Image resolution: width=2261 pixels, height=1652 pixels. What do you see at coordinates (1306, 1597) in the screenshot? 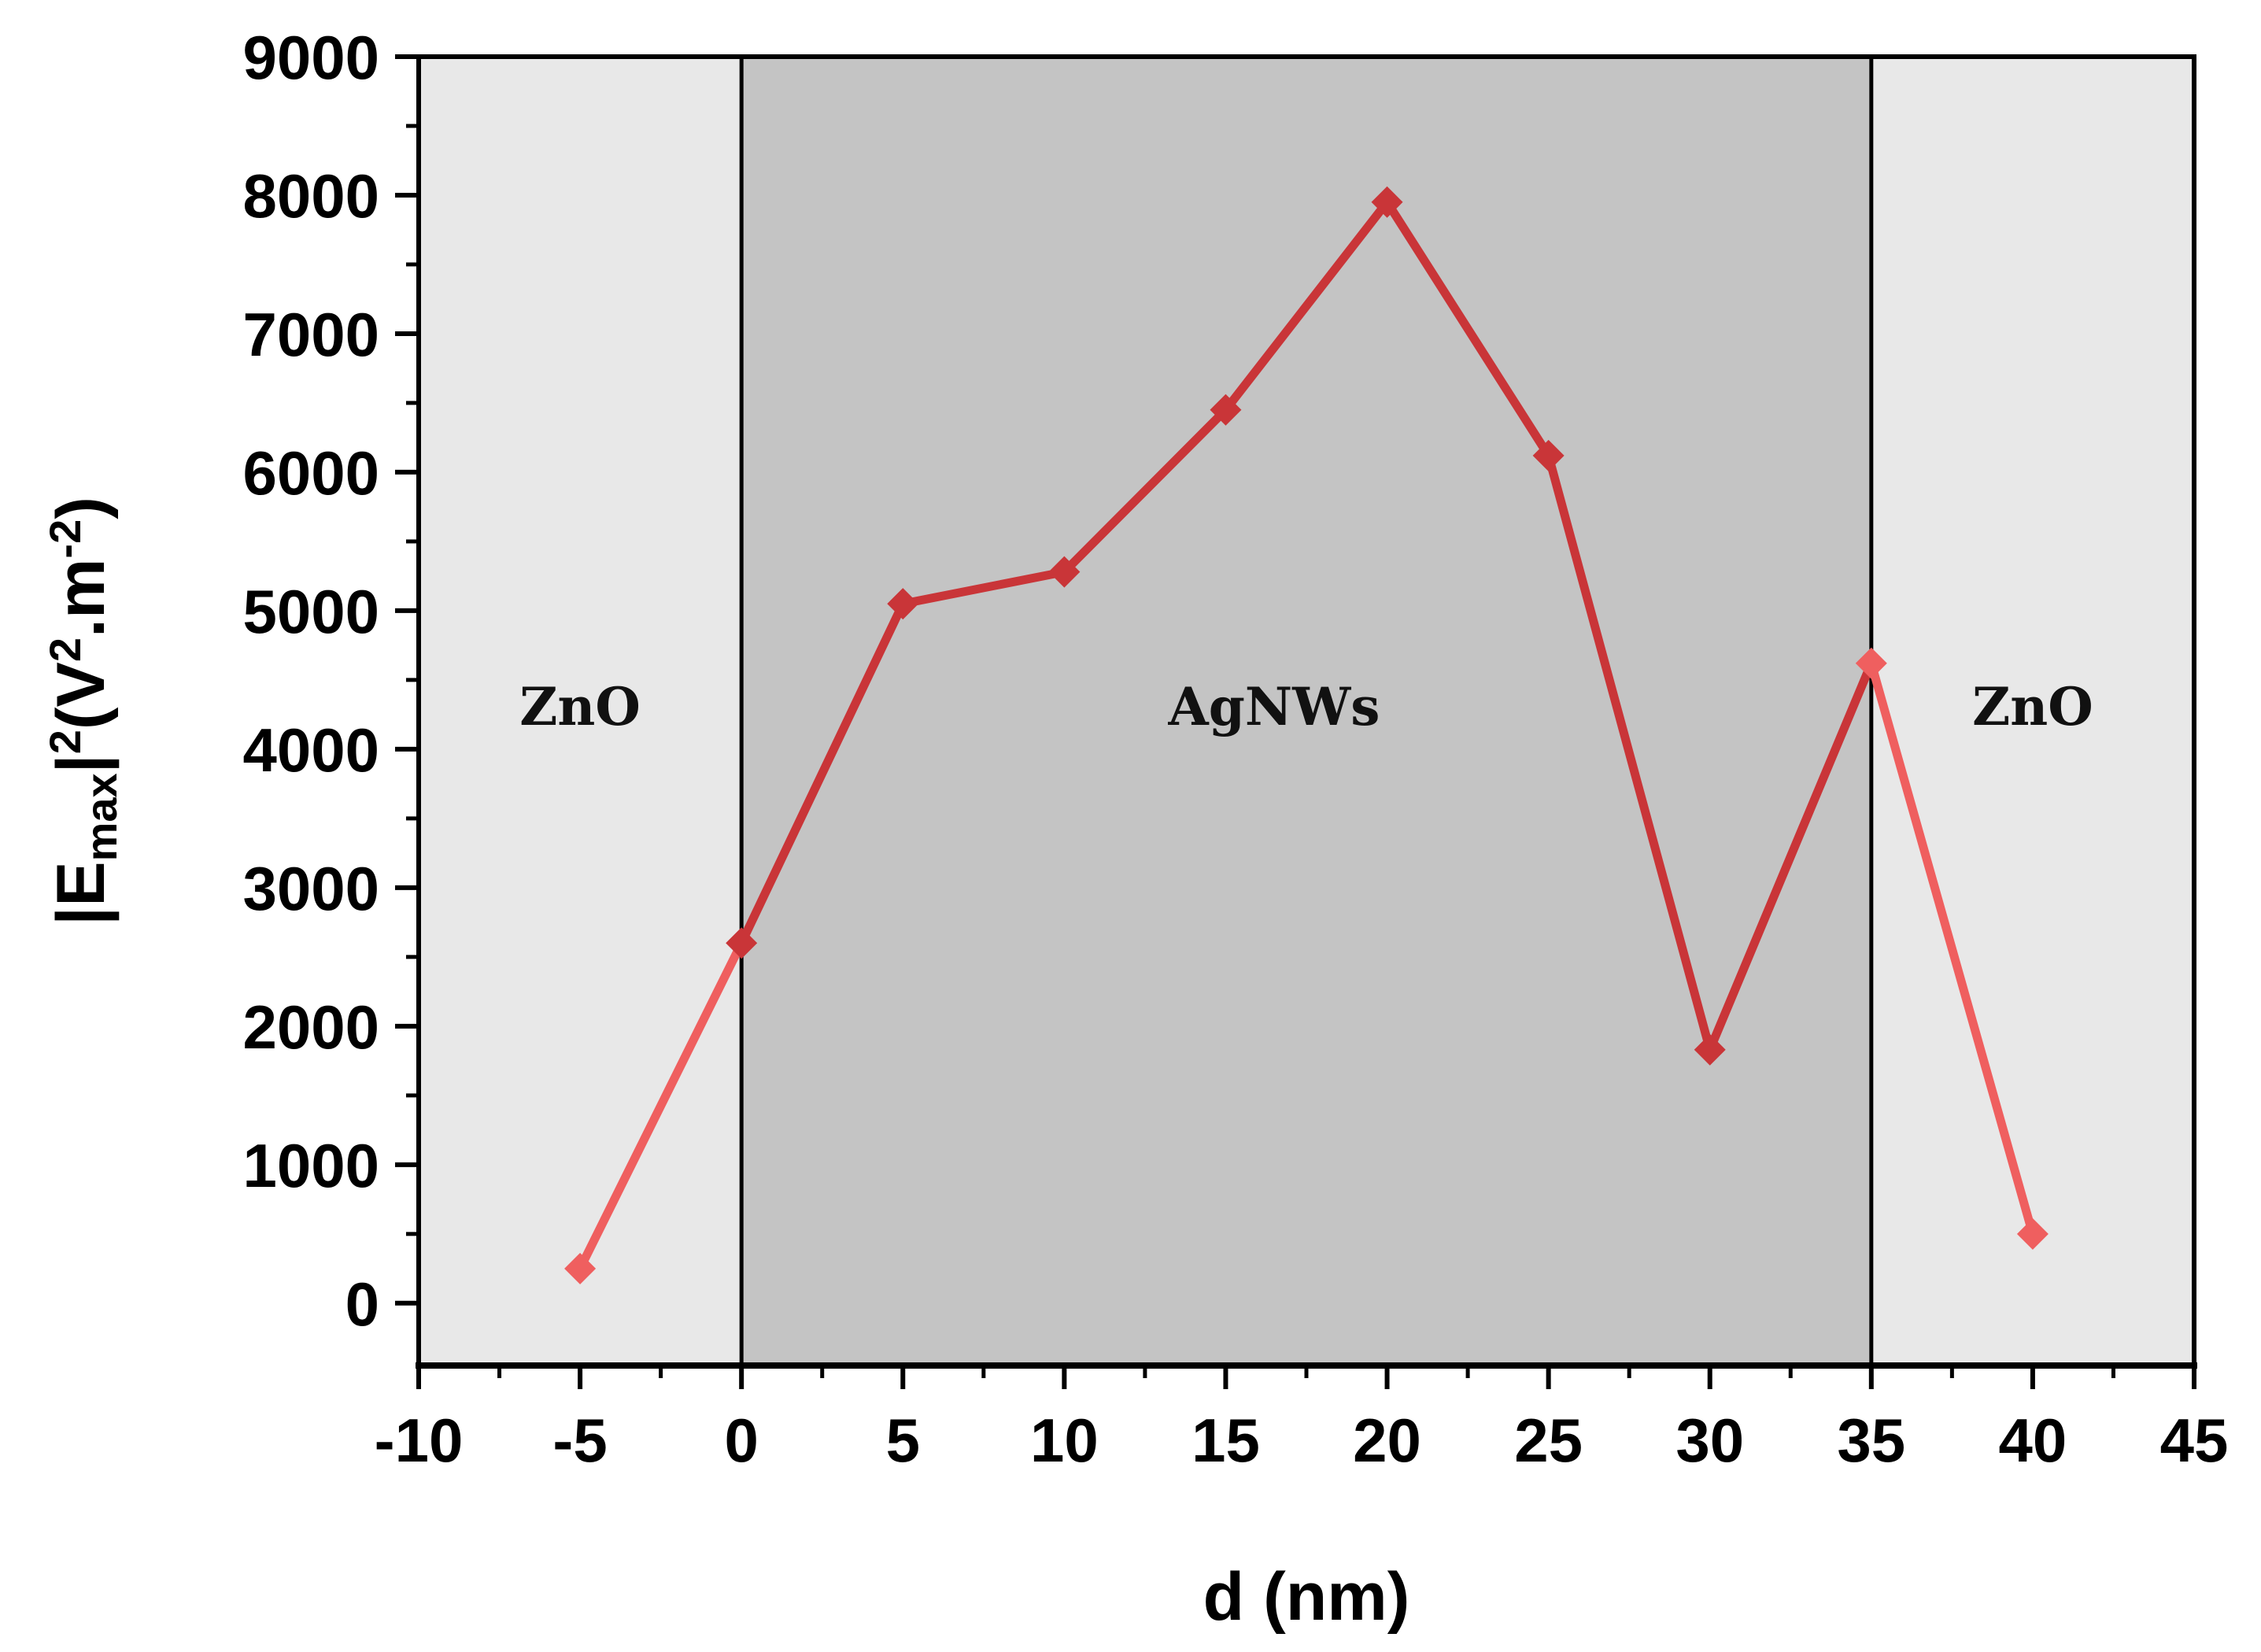
I see `x-axis-title: d (nm)` at bounding box center [1306, 1597].